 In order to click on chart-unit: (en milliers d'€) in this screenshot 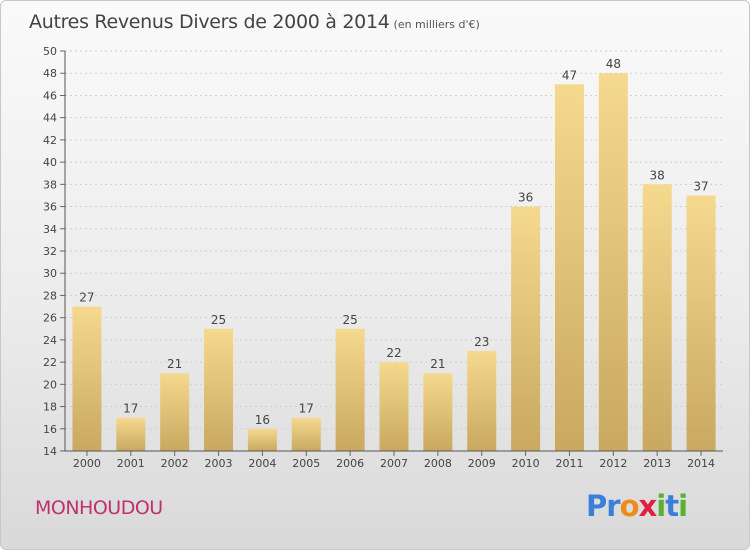, I will do `click(436, 24)`.